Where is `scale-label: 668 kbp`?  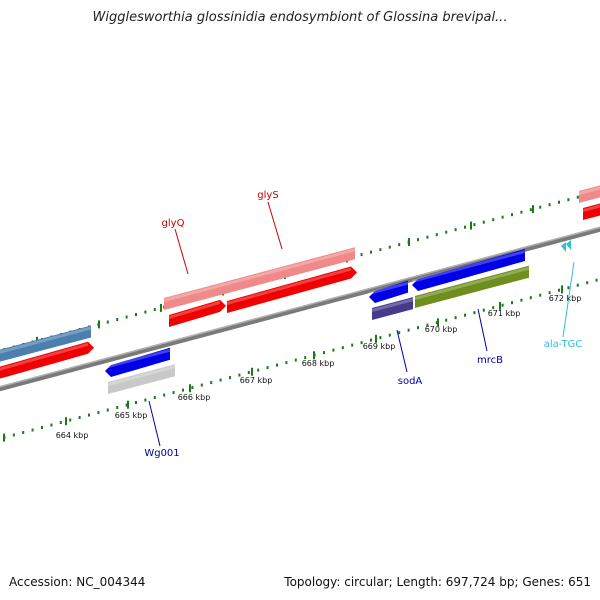
scale-label: 668 kbp is located at coordinates (318, 363).